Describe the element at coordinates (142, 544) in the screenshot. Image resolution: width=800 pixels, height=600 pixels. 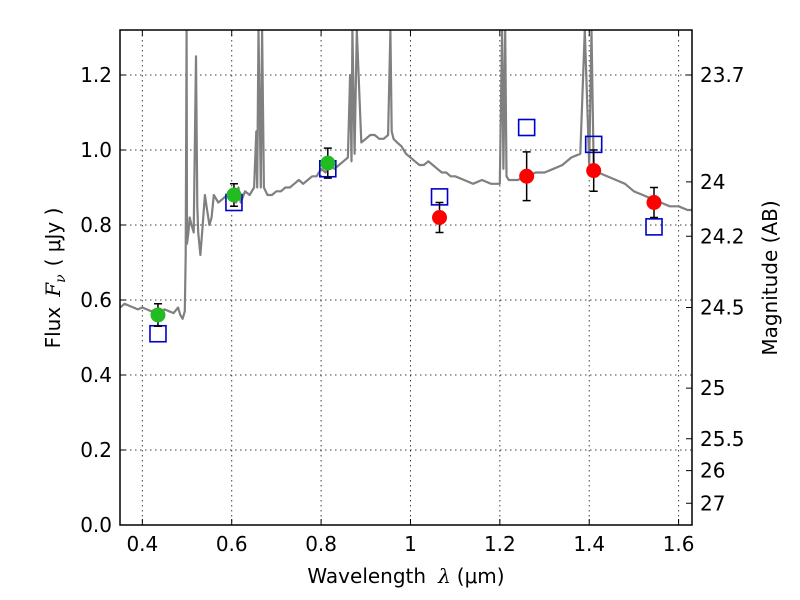
I see `x-tick-label: 0.4` at that location.